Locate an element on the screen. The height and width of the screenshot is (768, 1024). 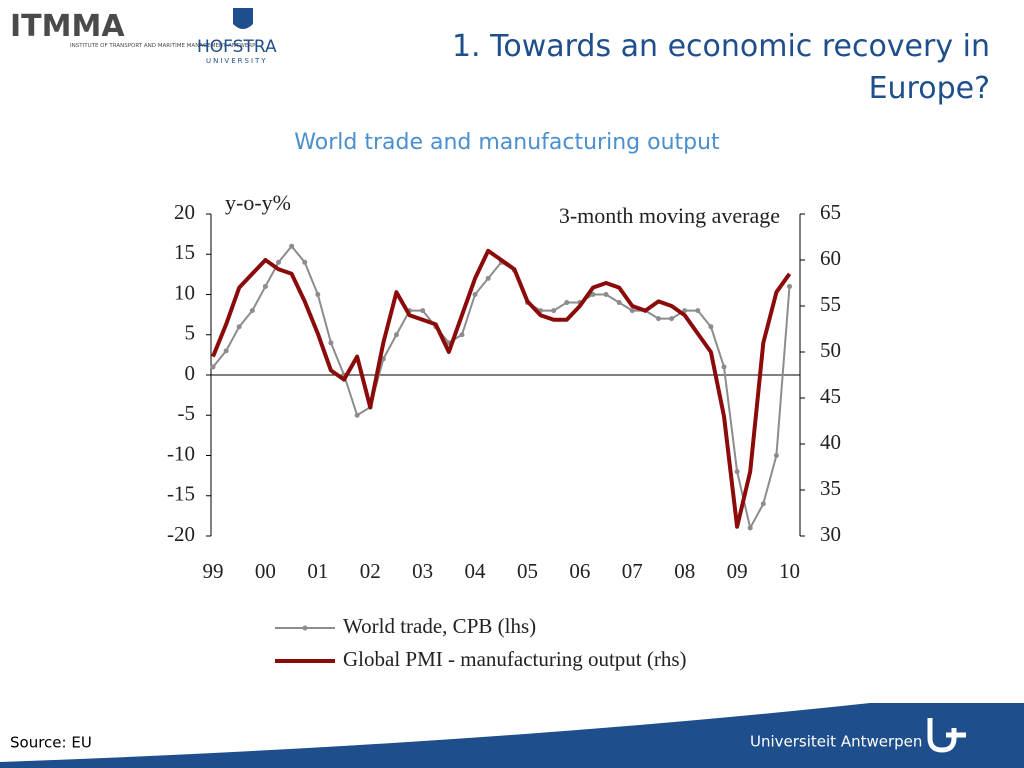
x-tick-label: 08 is located at coordinates (684, 571).